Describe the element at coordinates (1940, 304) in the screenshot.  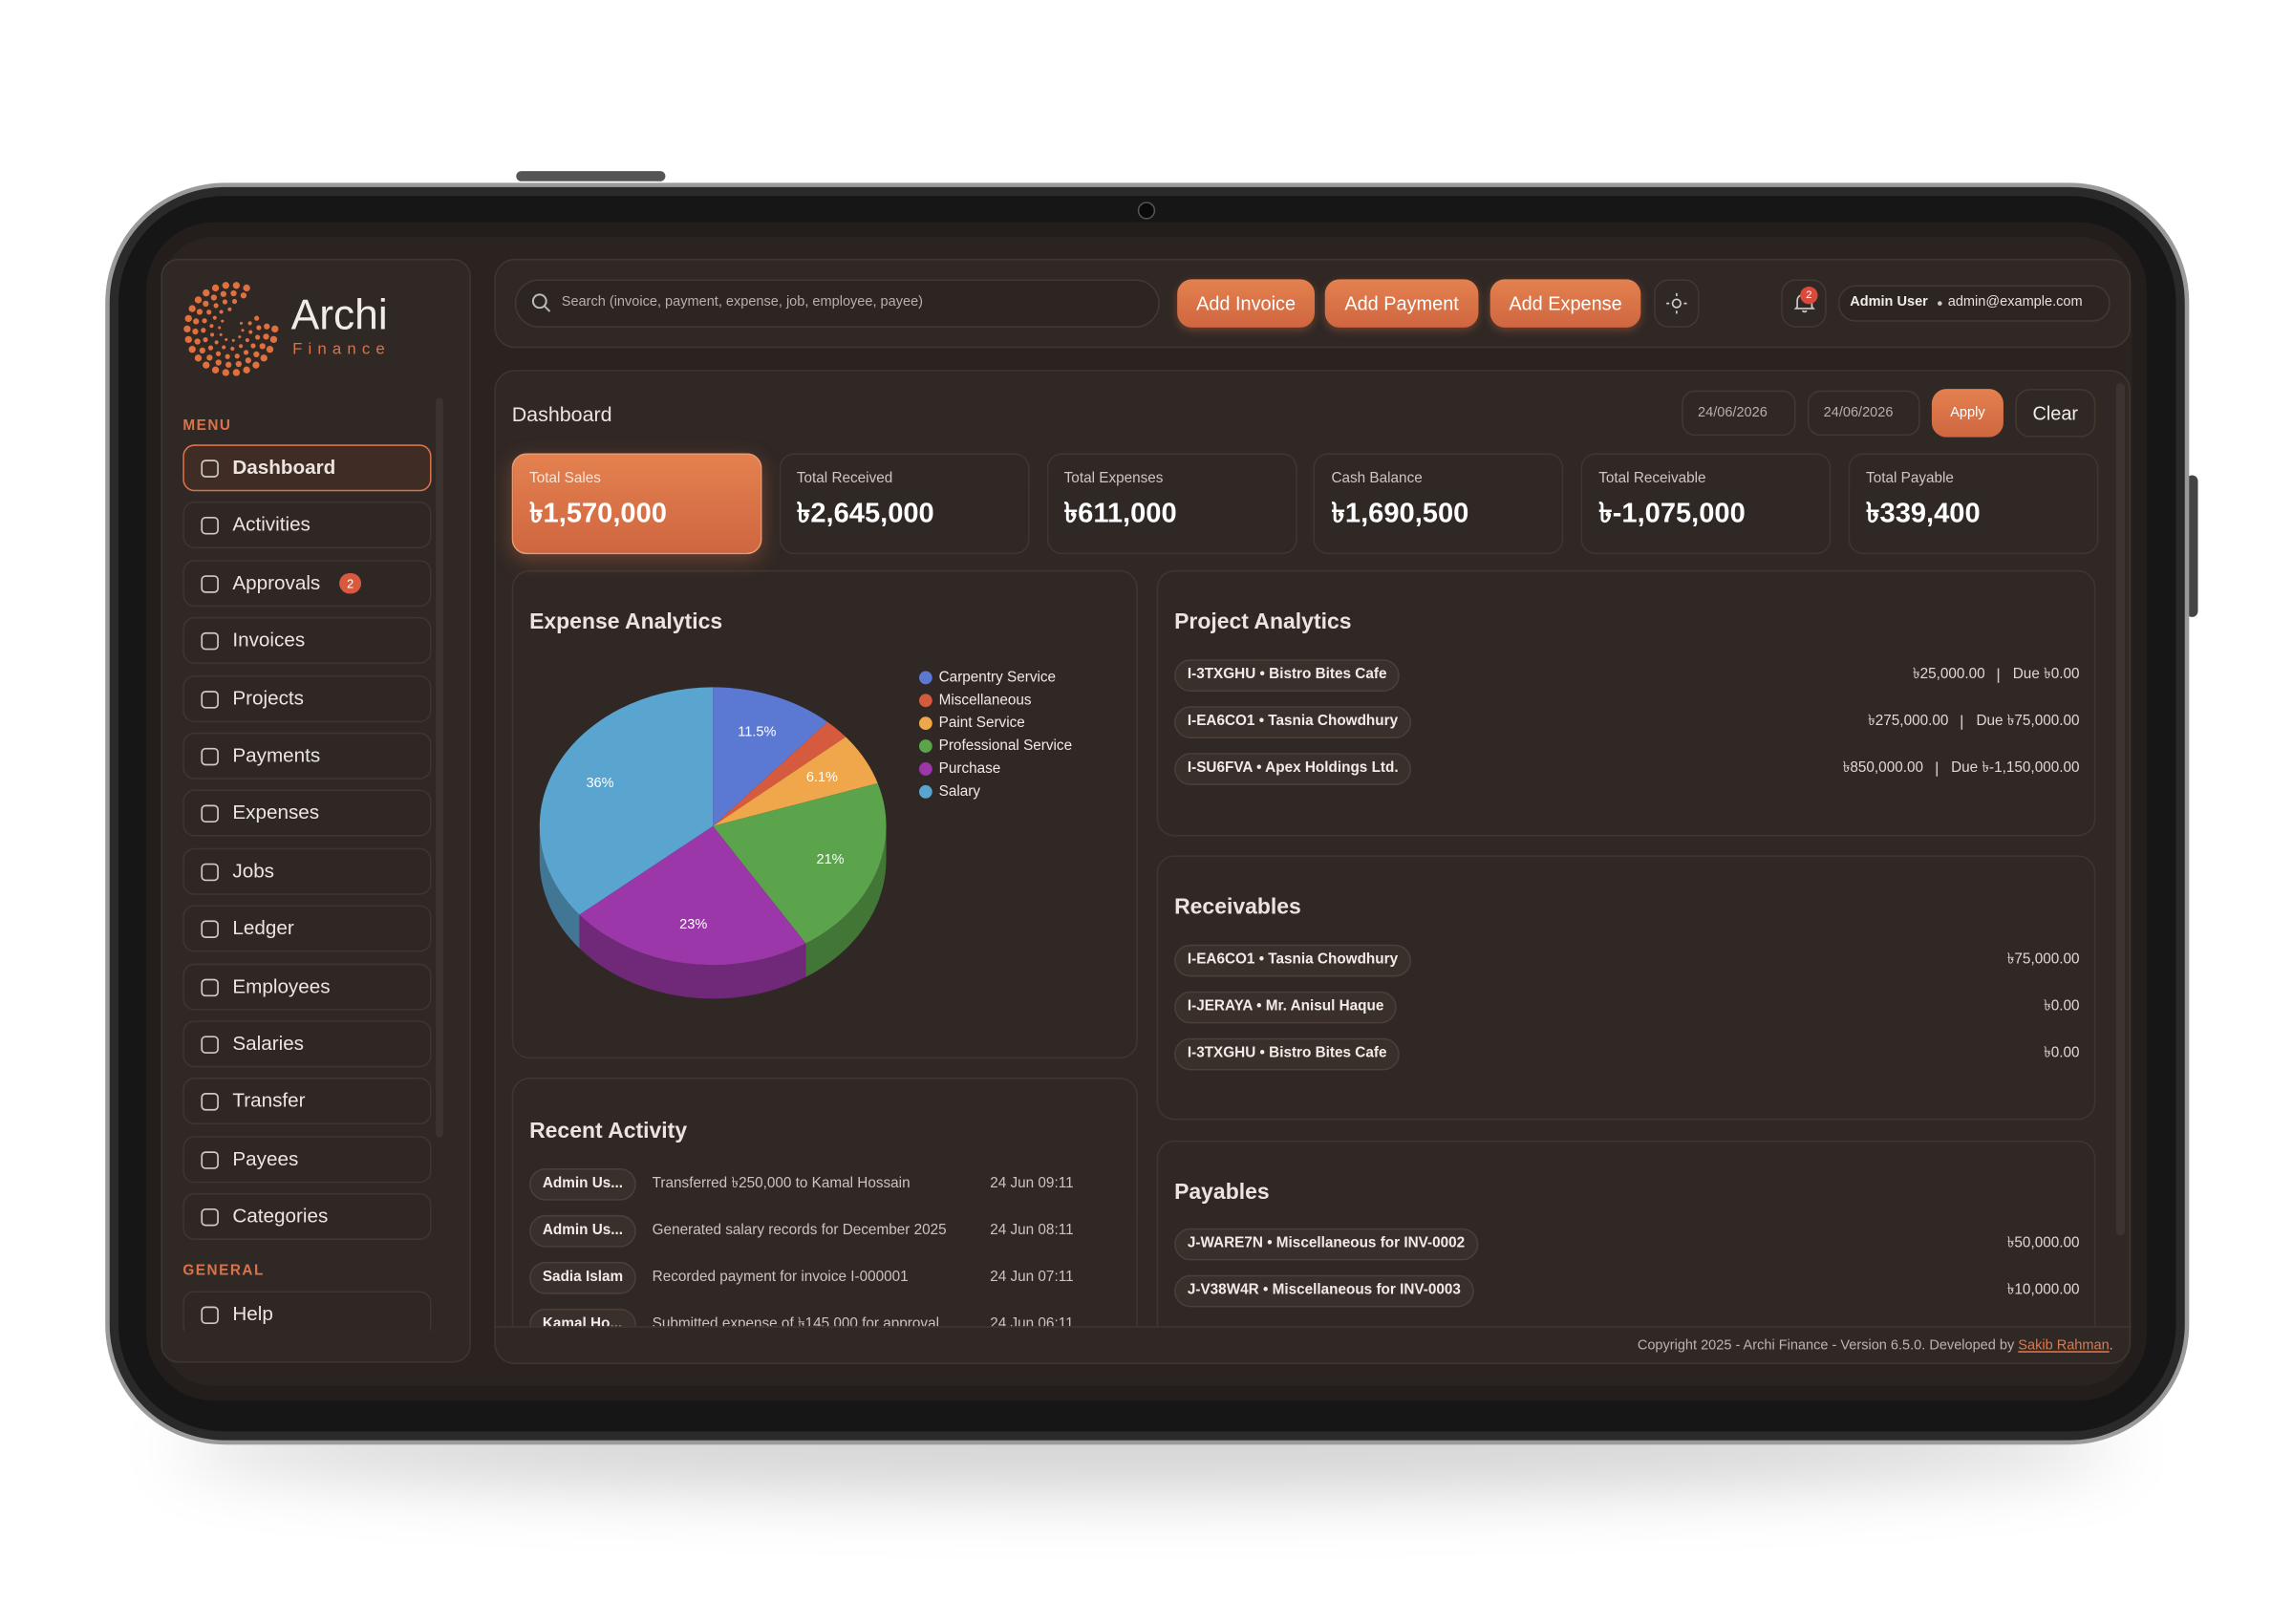
I see `user-separator-dot` at that location.